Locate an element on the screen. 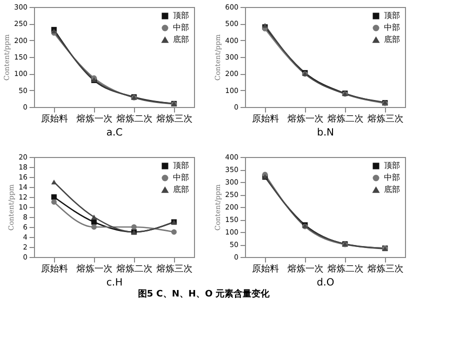 This screenshot has height=341, width=463. x-axis-title: a.C is located at coordinates (114, 133).